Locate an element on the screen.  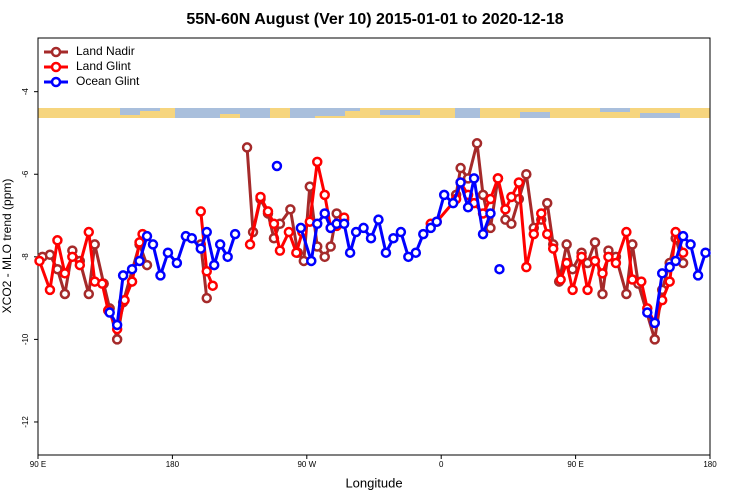
x-tick-label: 90 E is located at coordinates (38, 464).